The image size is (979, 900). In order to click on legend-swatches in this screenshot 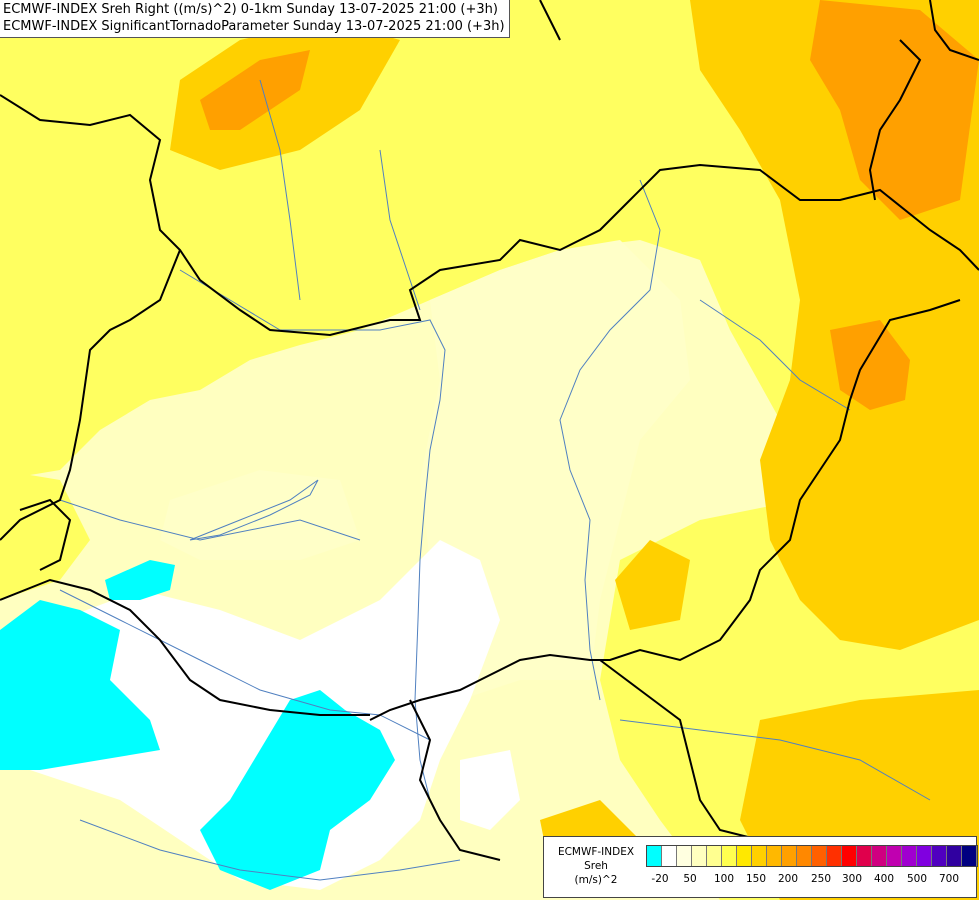, I will do `click(812, 856)`.